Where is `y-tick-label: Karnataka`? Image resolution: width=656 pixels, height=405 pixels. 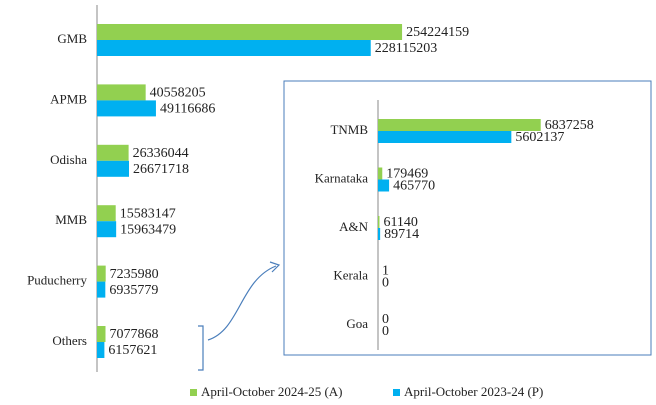 y-tick-label: Karnataka is located at coordinates (342, 177).